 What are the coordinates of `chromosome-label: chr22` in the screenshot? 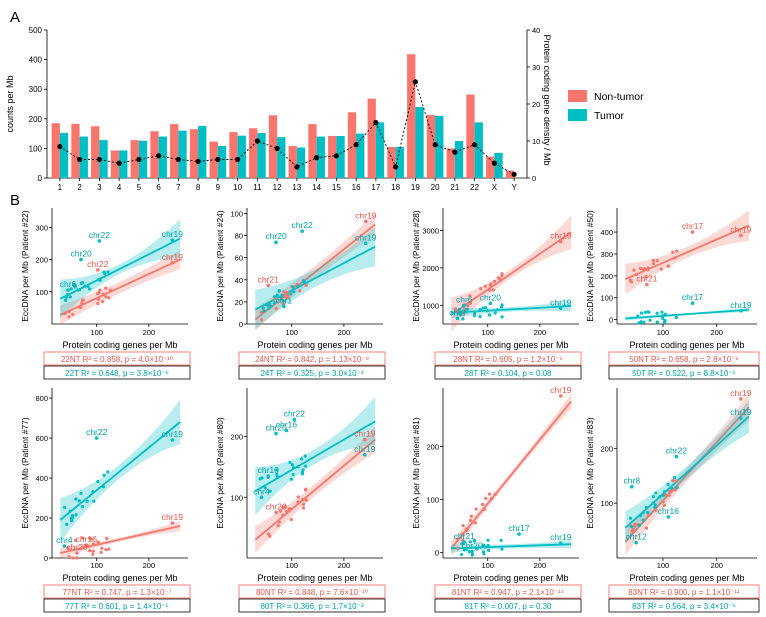 It's located at (98, 264).